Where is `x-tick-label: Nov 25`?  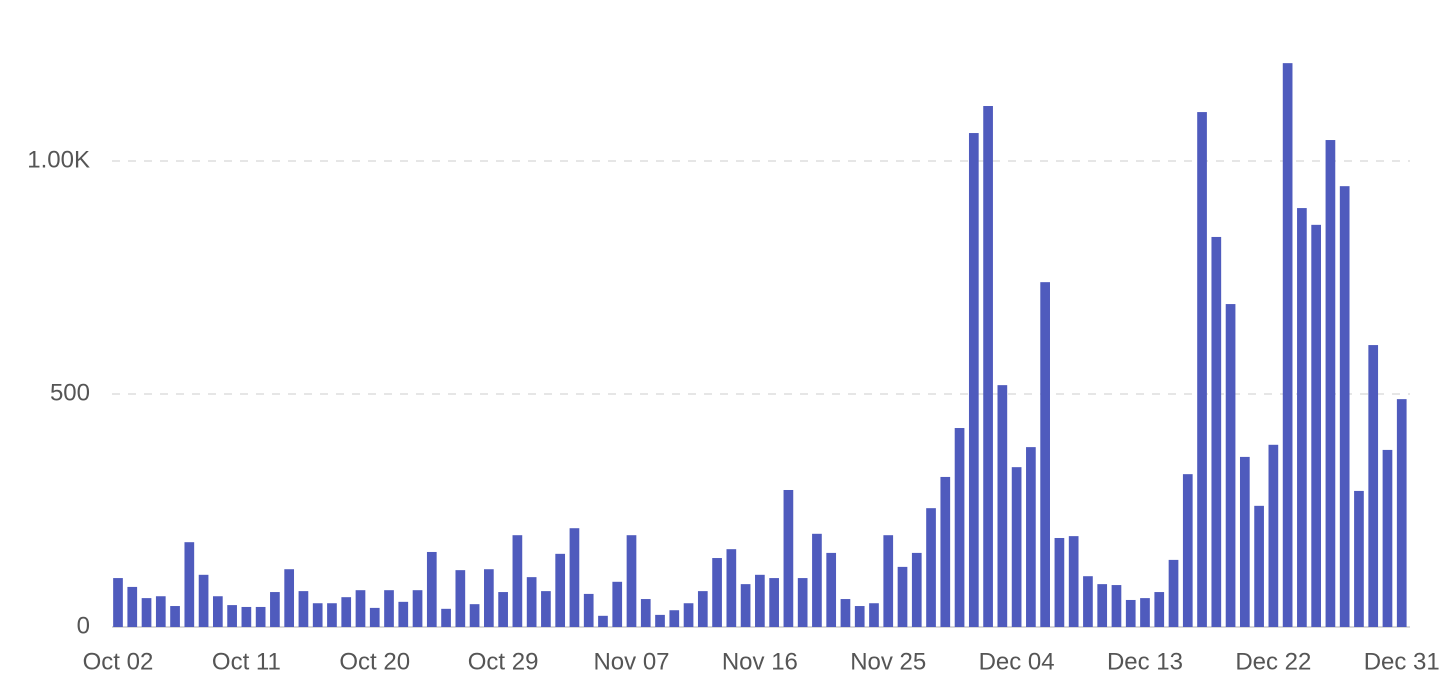 x-tick-label: Nov 25 is located at coordinates (888, 661).